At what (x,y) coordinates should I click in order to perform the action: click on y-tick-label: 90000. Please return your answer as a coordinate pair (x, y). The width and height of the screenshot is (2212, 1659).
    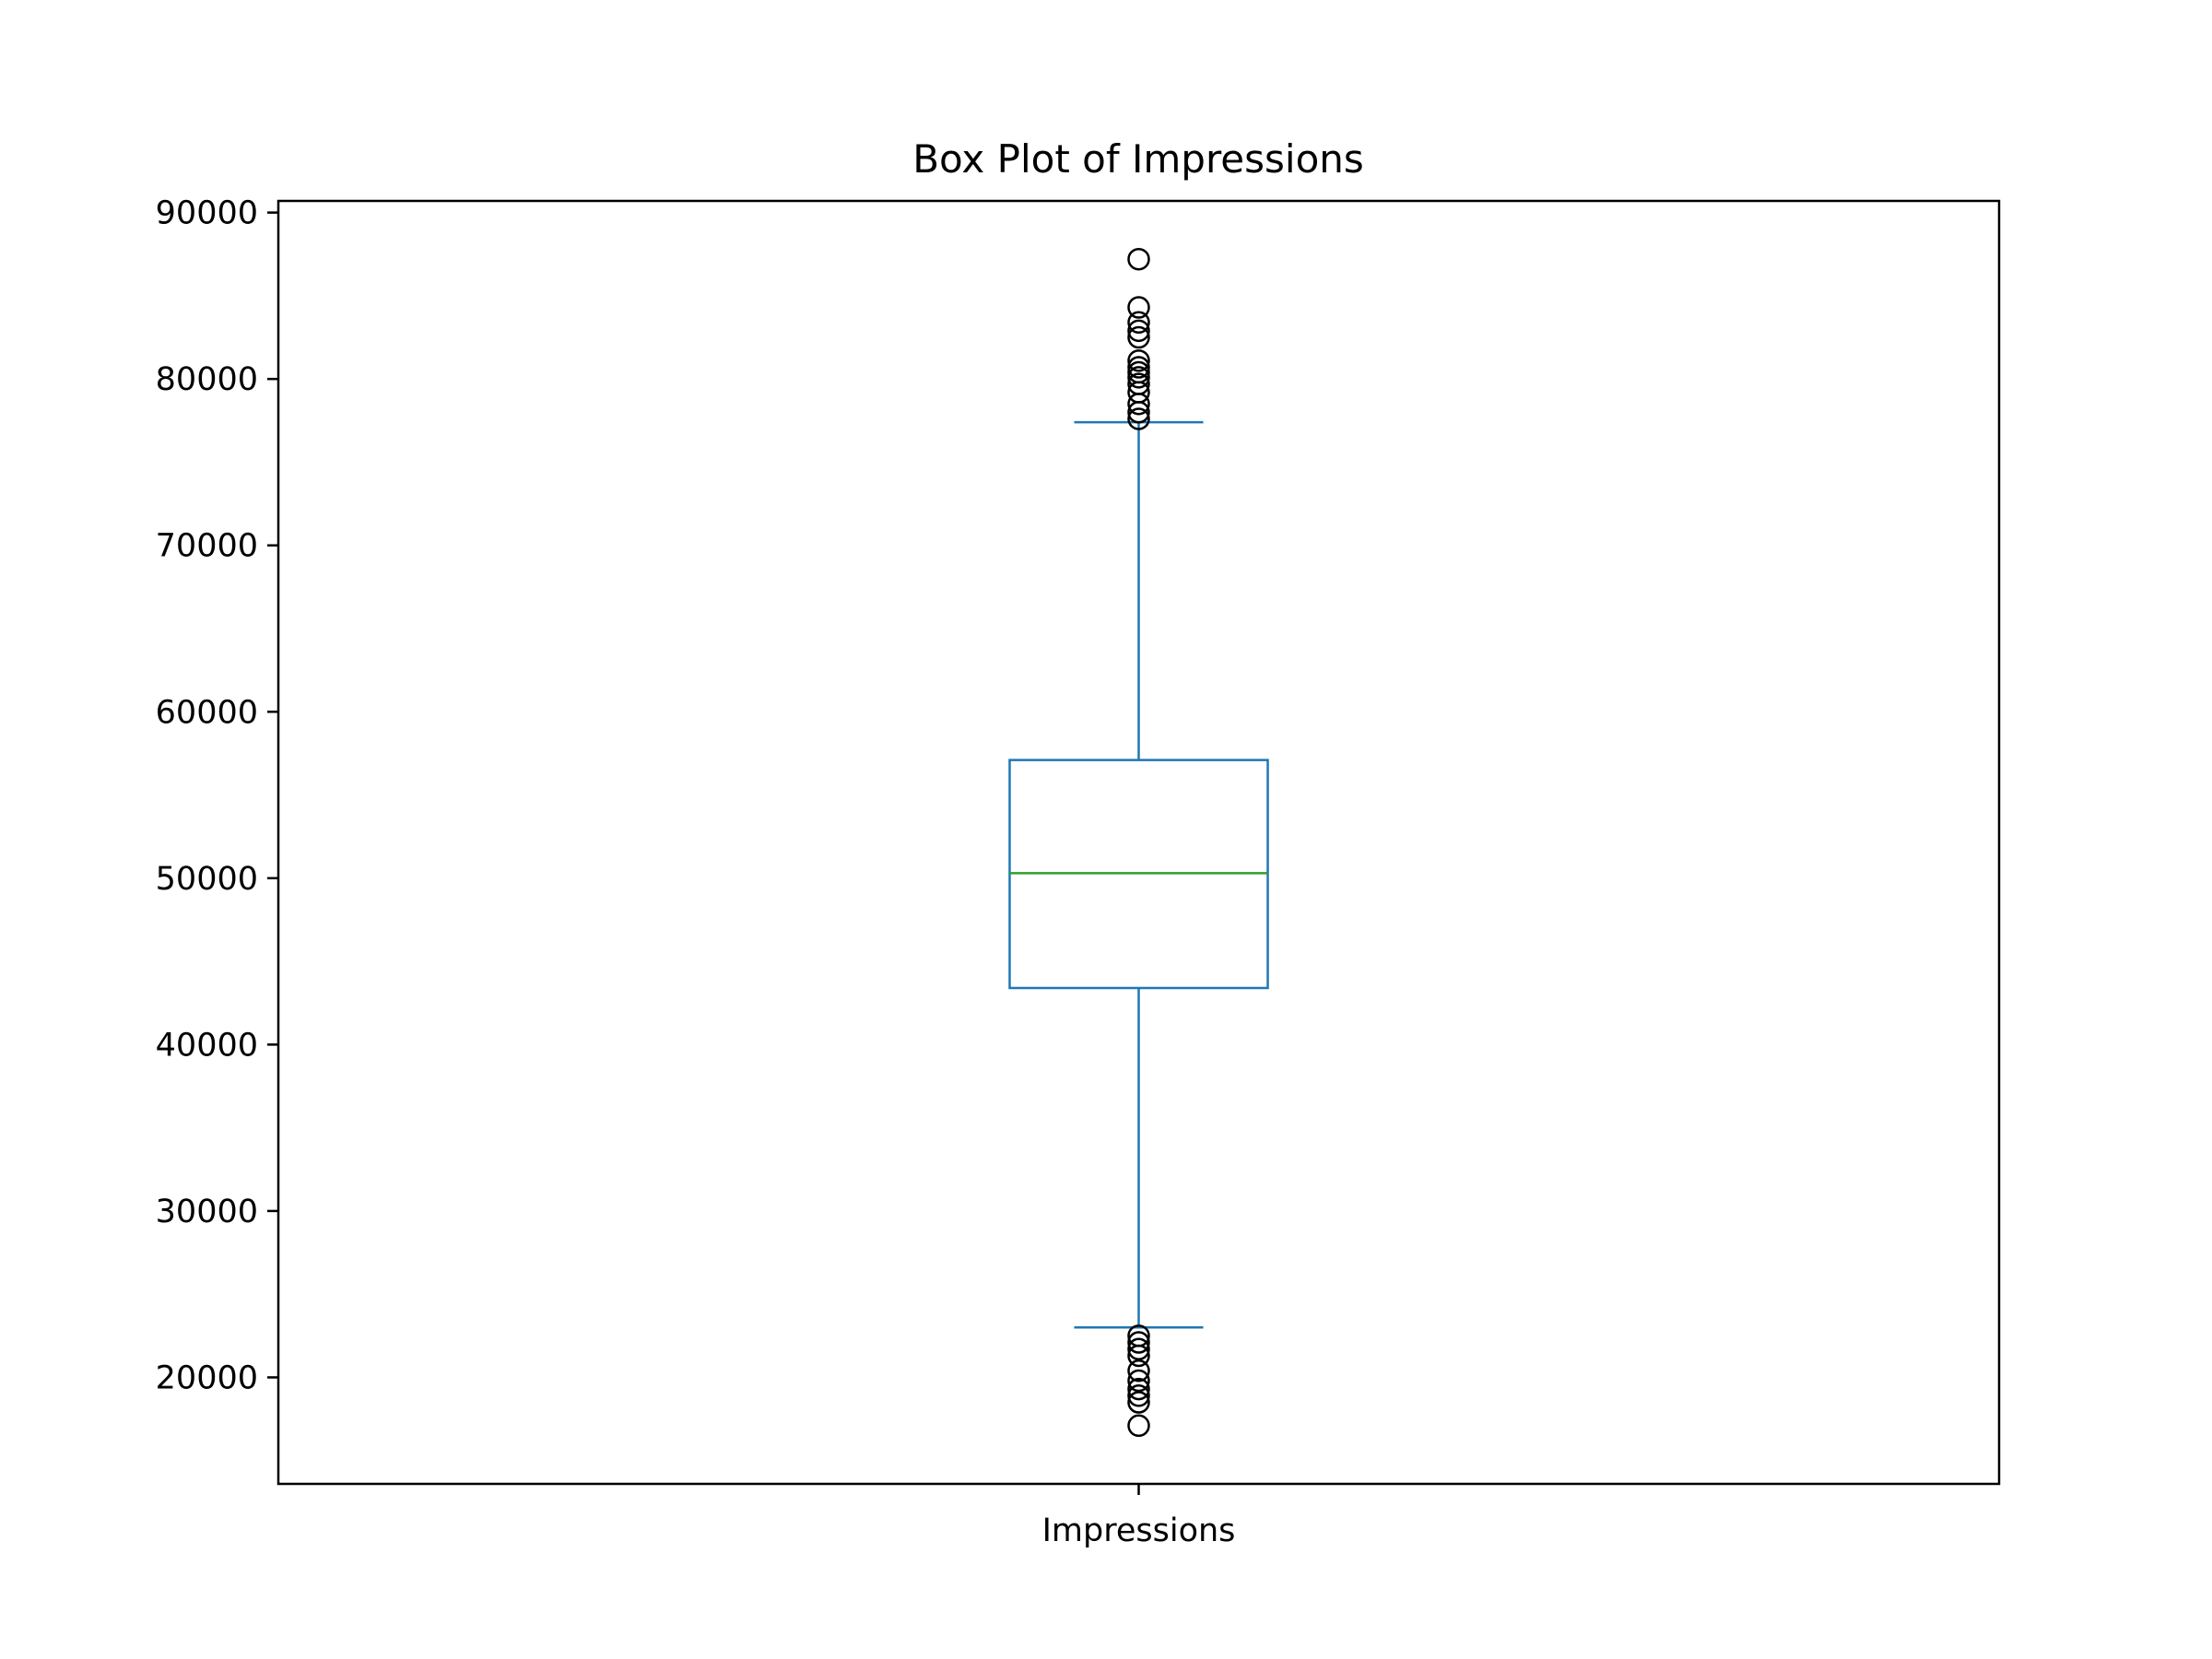
    Looking at the image, I should click on (207, 213).